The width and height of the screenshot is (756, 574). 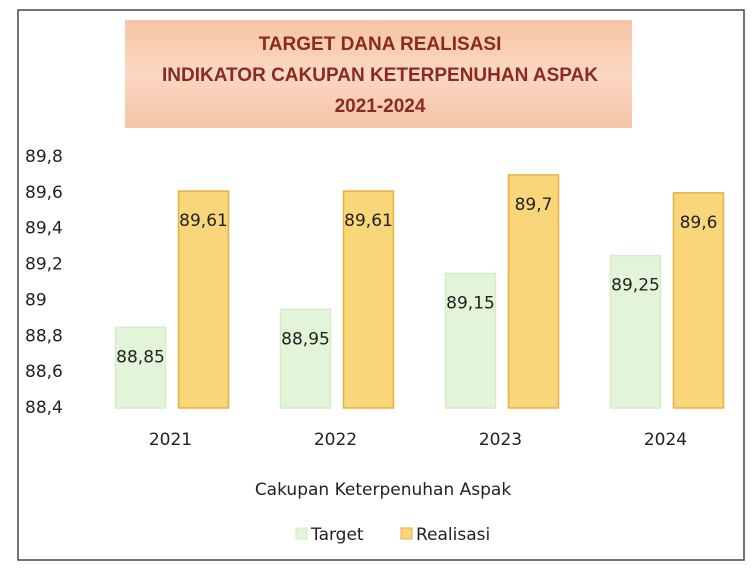 I want to click on chart-title: INDIKATOR CAKUPAN KETERPENUHAN ASPAK, so click(x=380, y=75).